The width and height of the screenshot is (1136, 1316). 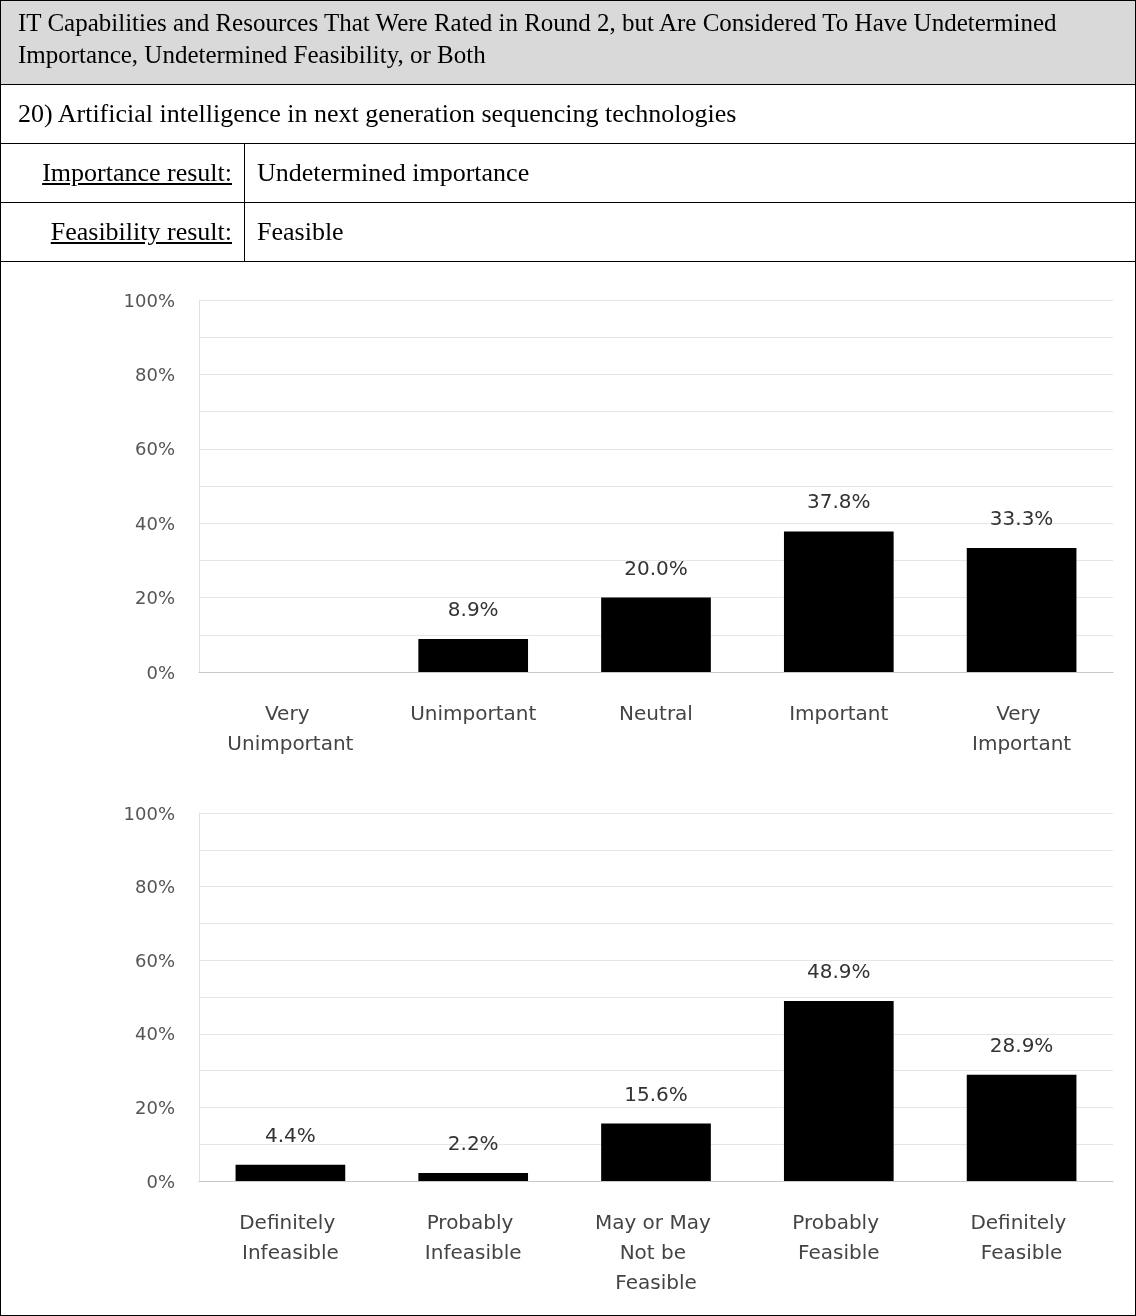 What do you see at coordinates (1021, 518) in the screenshot?
I see `data-label: 33.3%` at bounding box center [1021, 518].